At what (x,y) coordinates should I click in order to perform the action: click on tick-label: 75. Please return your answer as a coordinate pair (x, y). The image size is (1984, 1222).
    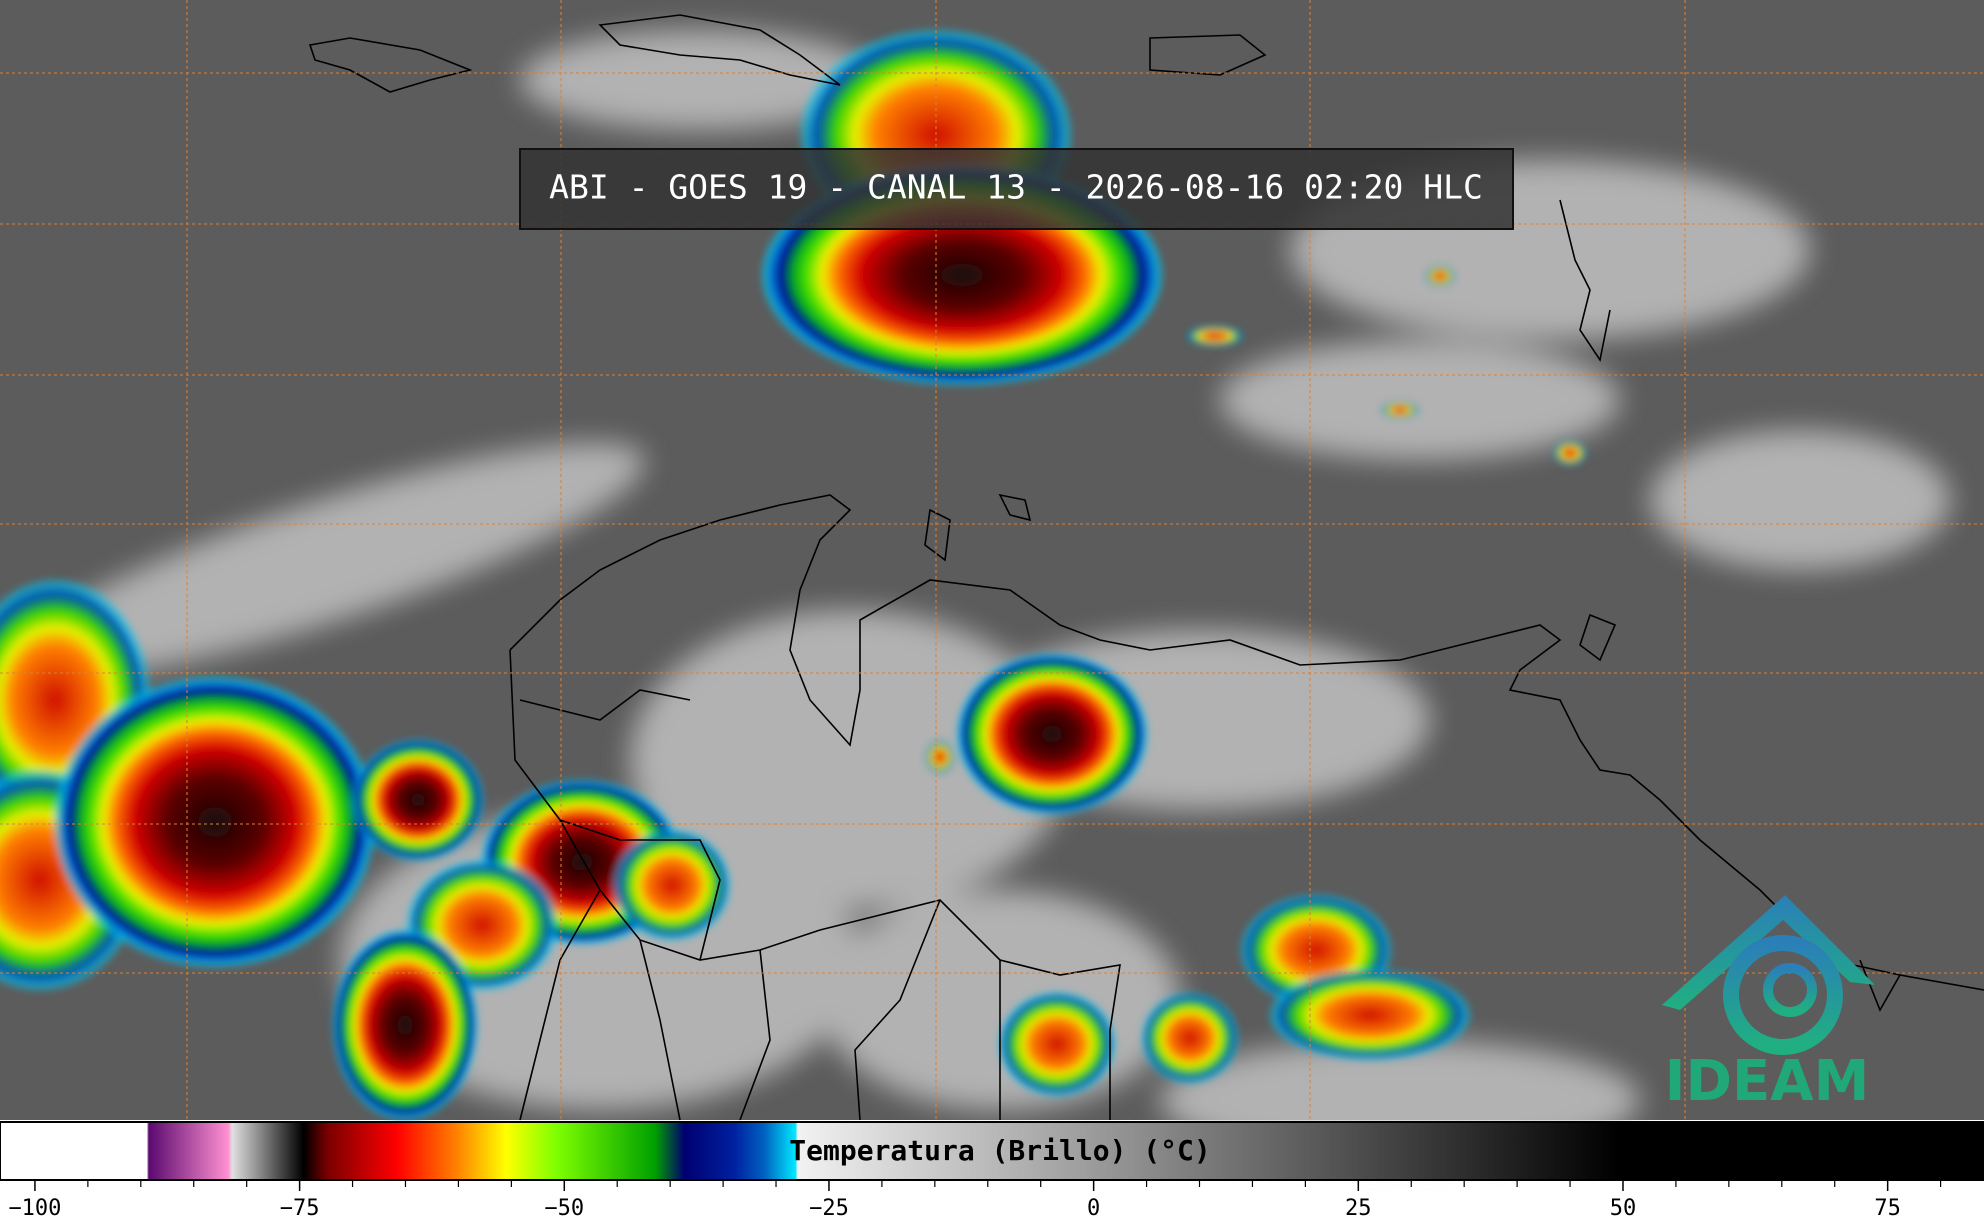
    Looking at the image, I should click on (1887, 1208).